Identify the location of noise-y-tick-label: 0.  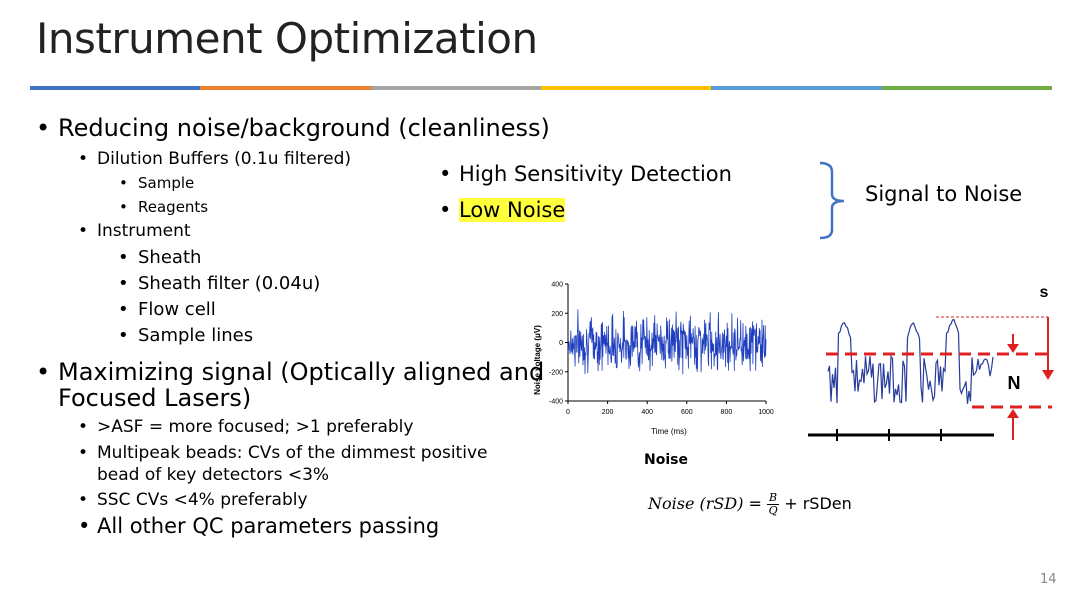
(561, 343).